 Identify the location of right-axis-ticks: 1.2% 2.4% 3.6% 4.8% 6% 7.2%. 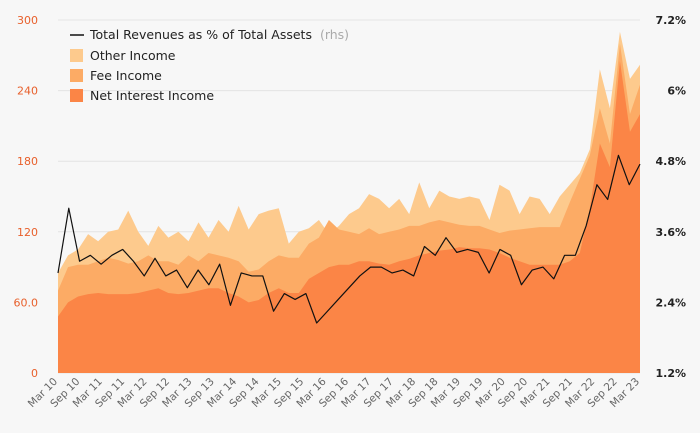
(670, 197).